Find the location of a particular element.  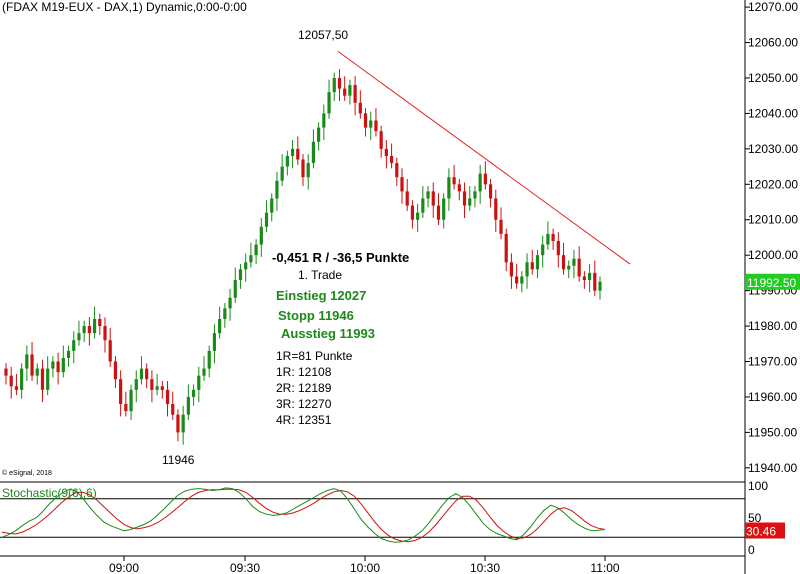

stoch-tick-label: 0 is located at coordinates (751, 550).